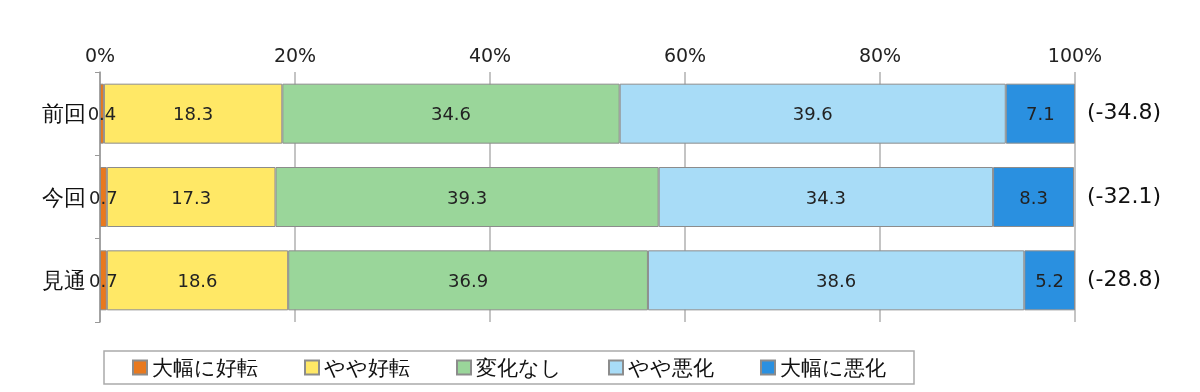 The image size is (1200, 392). What do you see at coordinates (1040, 114) in the screenshot?
I see `data-label: 7.1` at bounding box center [1040, 114].